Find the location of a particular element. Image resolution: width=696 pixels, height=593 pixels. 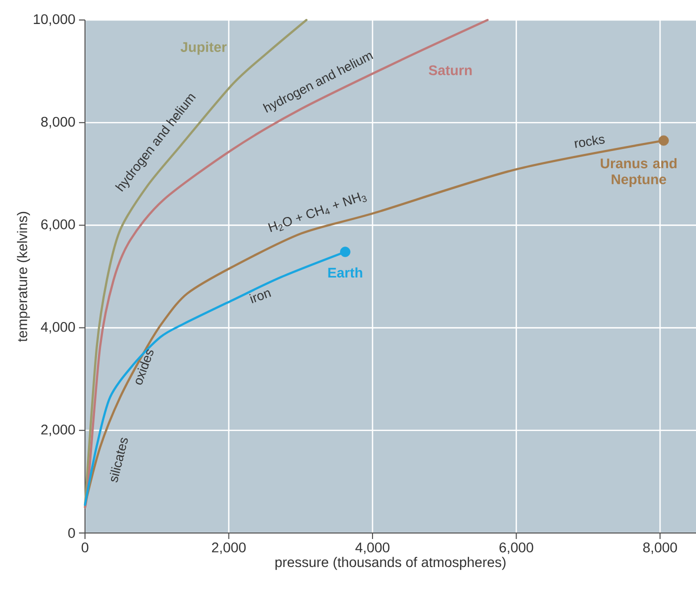

series-label: Earth is located at coordinates (345, 272).